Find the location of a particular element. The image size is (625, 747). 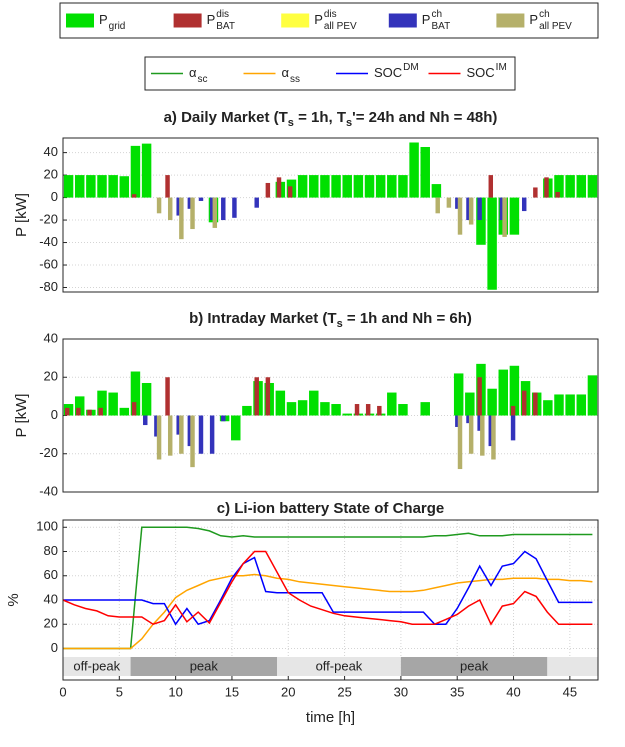

y-tick-label: 20 is located at coordinates (51, 623).